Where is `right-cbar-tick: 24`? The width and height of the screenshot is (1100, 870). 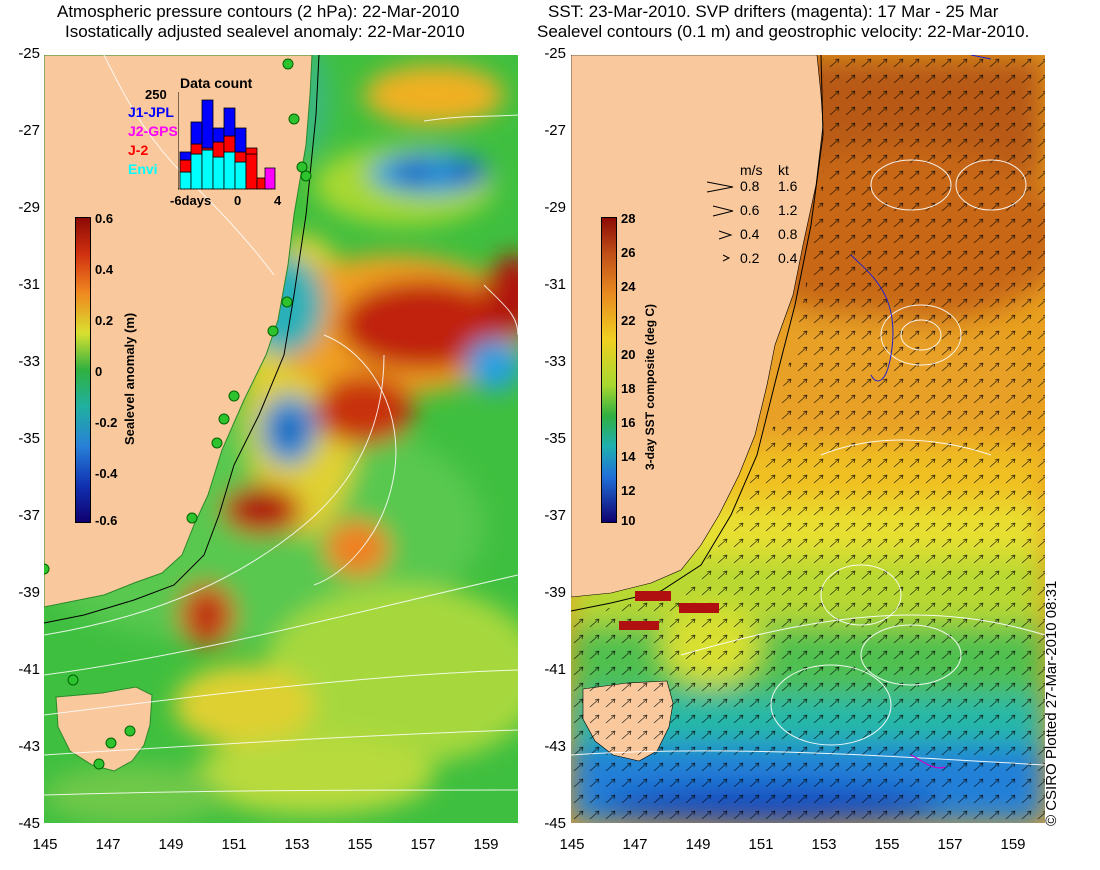 right-cbar-tick: 24 is located at coordinates (628, 286).